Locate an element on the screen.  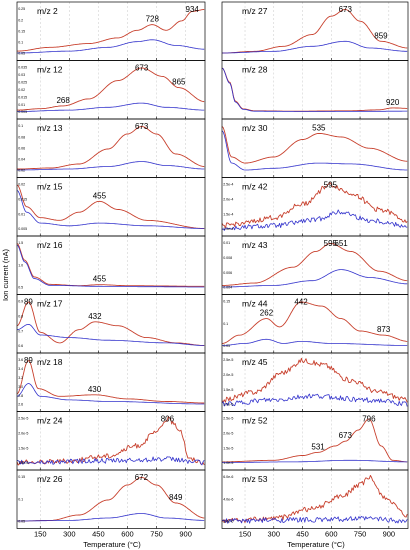
mass-label: m/z 53 is located at coordinates (255, 479).